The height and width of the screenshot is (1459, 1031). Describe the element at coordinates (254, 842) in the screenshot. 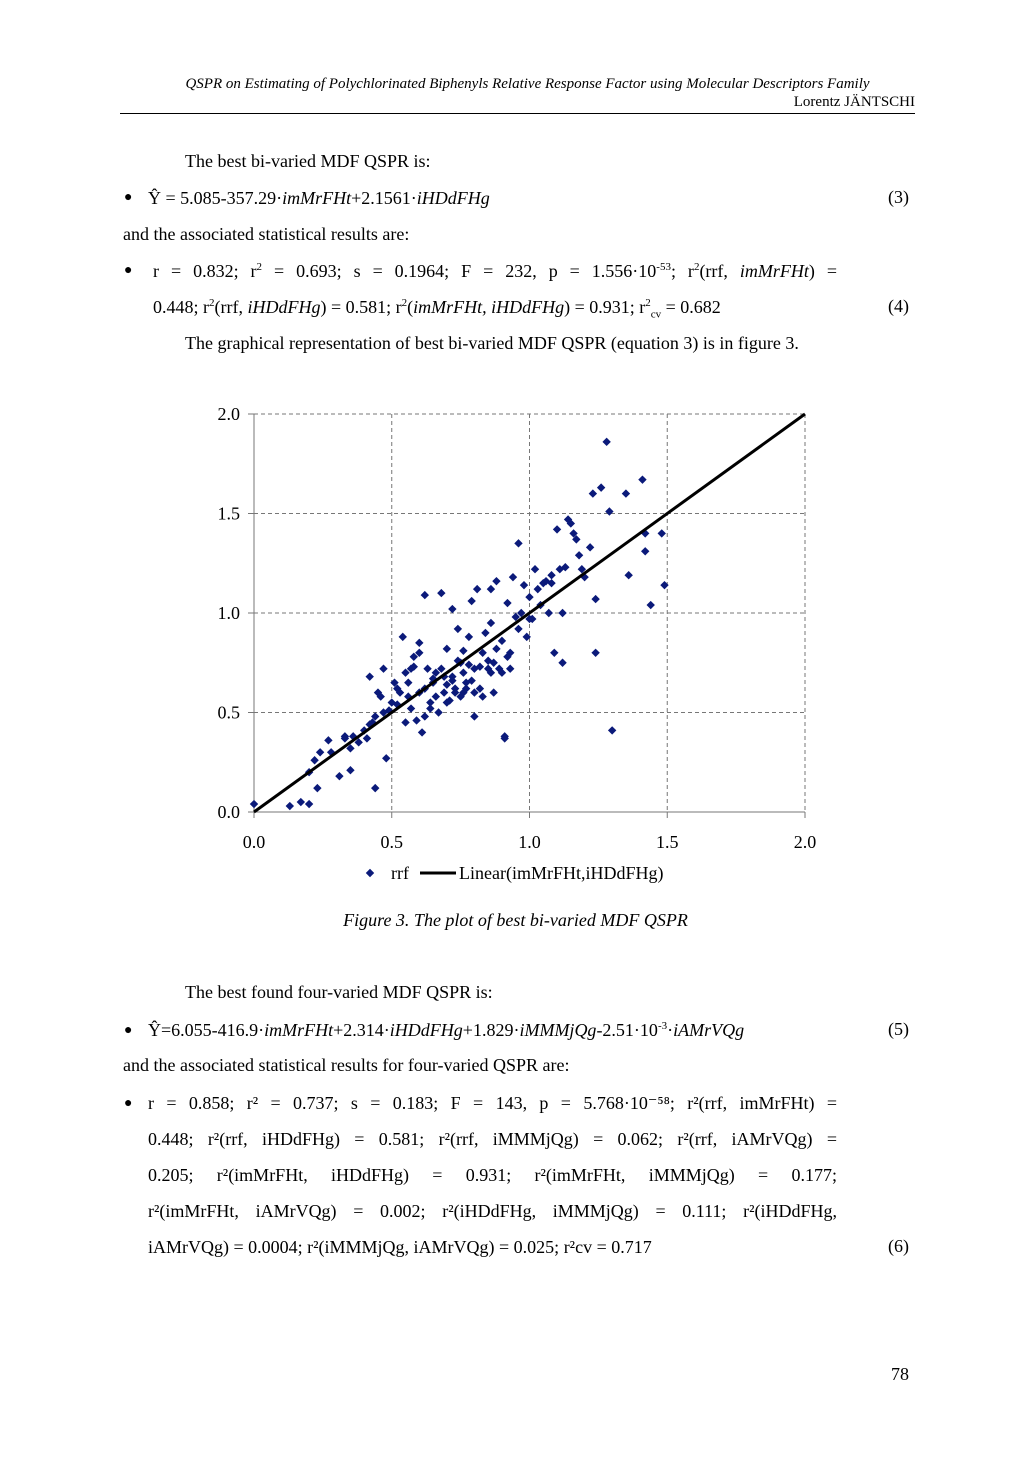

I see `x-tick-label: 0.0` at that location.